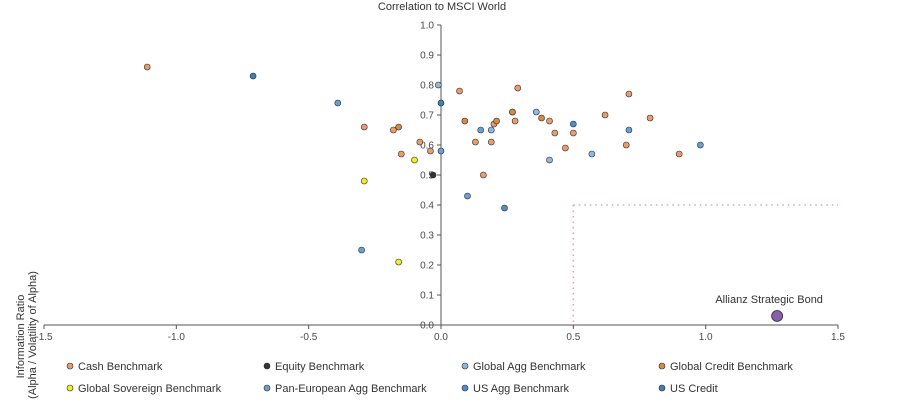  I want to click on legend-item: Equity Benchmark, so click(314, 367).